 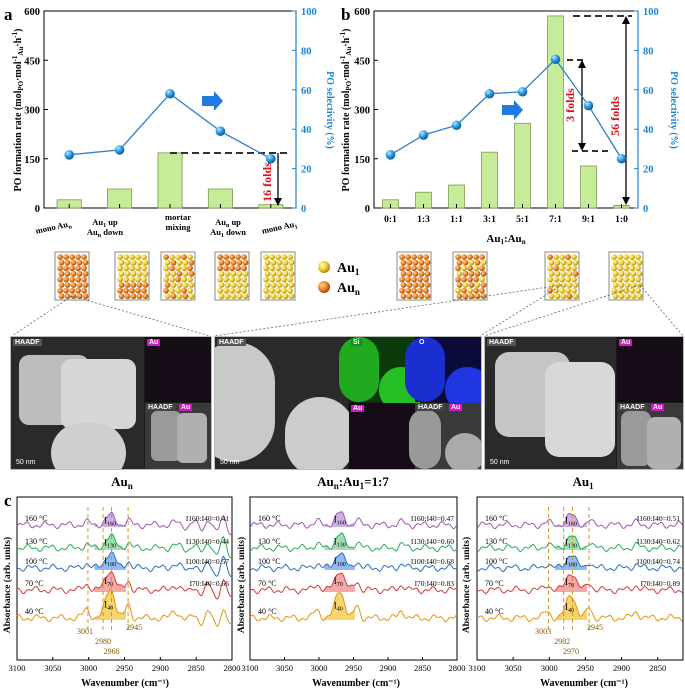 What do you see at coordinates (584, 683) in the screenshot?
I see `c-xlabel-3: Wavenumber (cm⁻¹)` at bounding box center [584, 683].